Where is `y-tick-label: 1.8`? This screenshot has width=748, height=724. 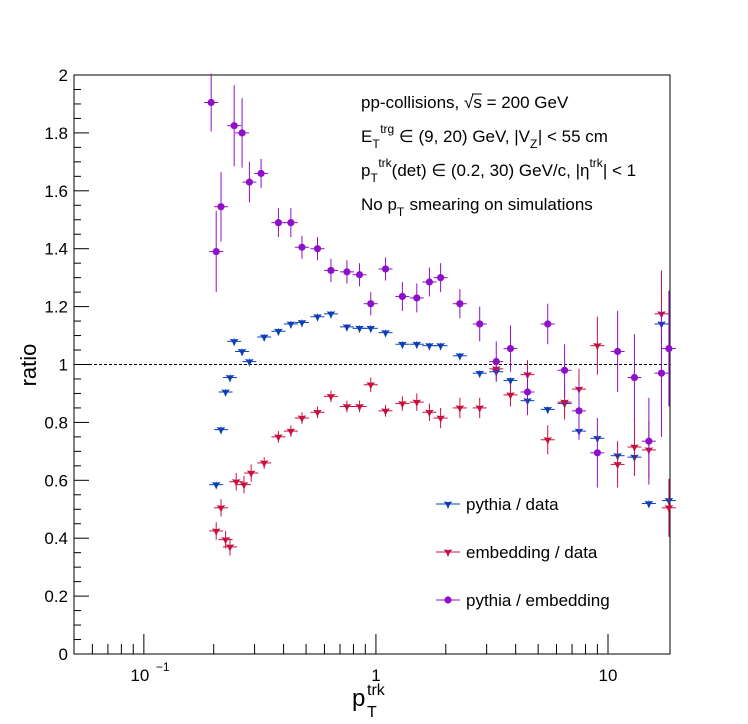
y-tick-label: 1.8 is located at coordinates (56, 133).